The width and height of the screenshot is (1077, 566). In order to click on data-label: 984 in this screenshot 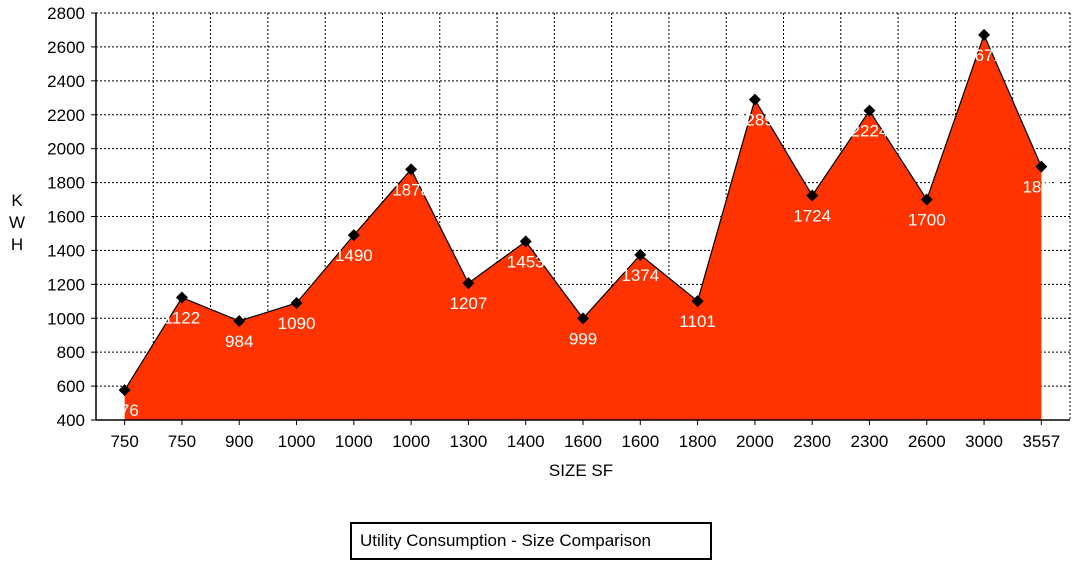, I will do `click(239, 341)`.